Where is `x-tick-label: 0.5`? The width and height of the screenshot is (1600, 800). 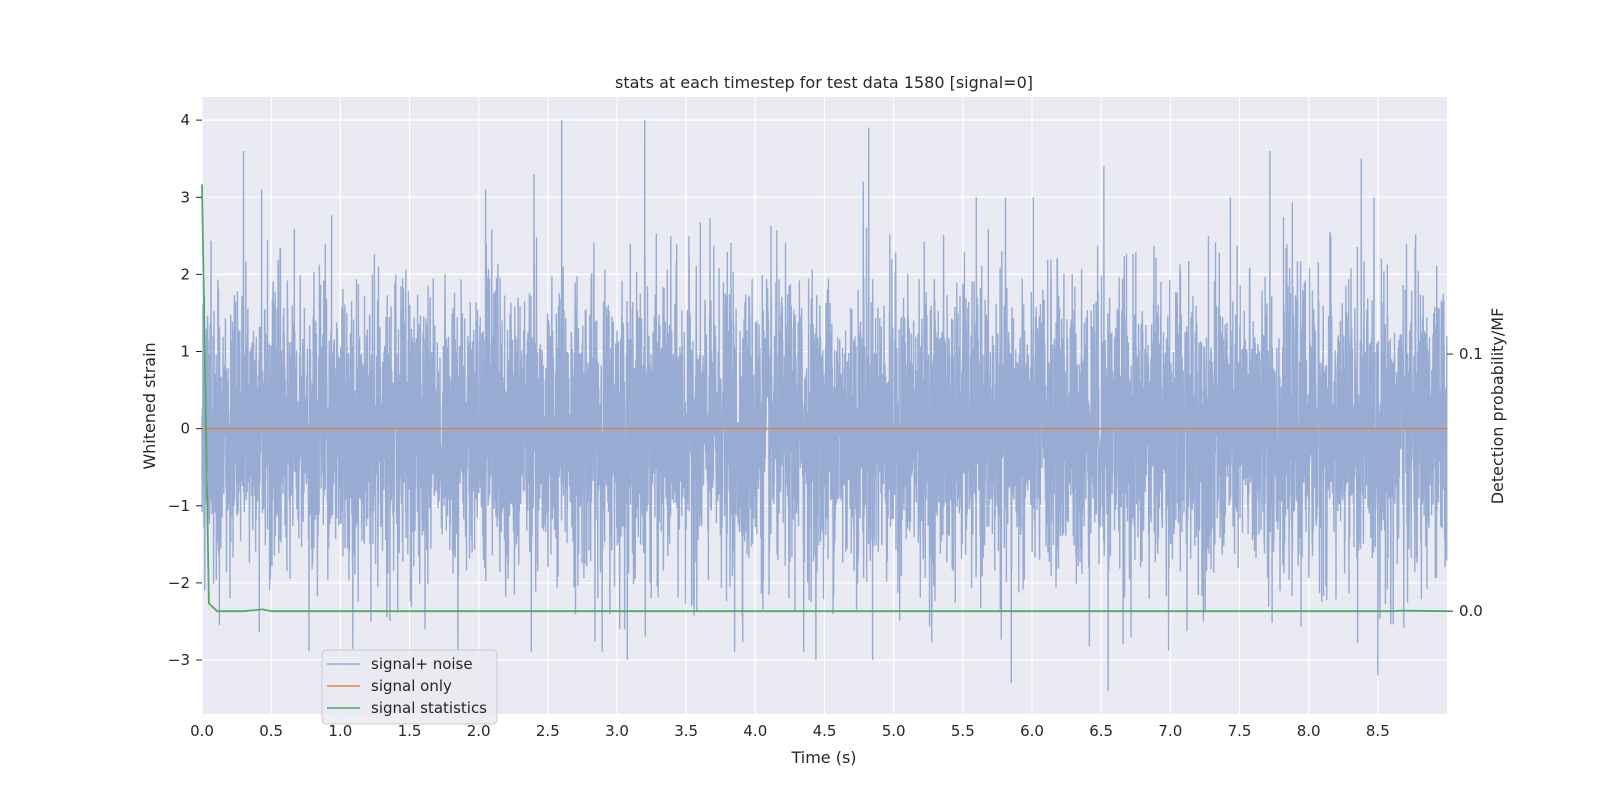
x-tick-label: 0.5 is located at coordinates (271, 731).